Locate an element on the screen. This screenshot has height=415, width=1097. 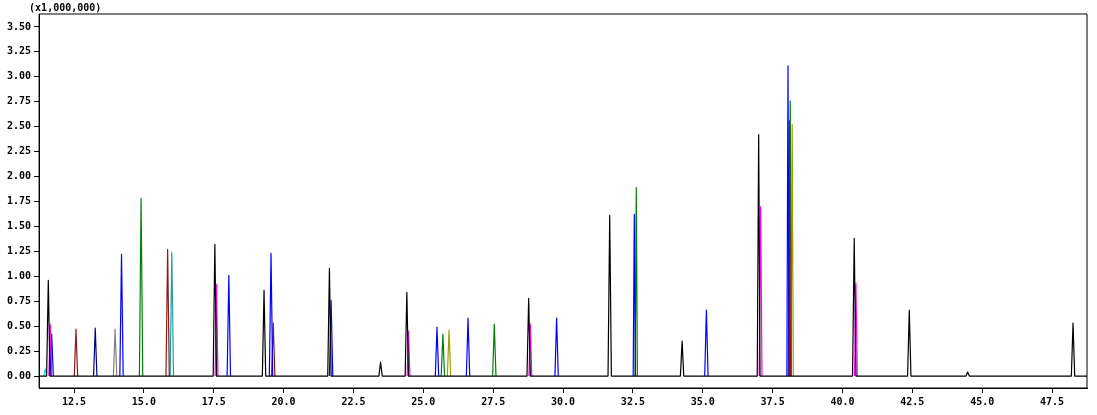
y-tick-label: 2.00 is located at coordinates (19, 176).